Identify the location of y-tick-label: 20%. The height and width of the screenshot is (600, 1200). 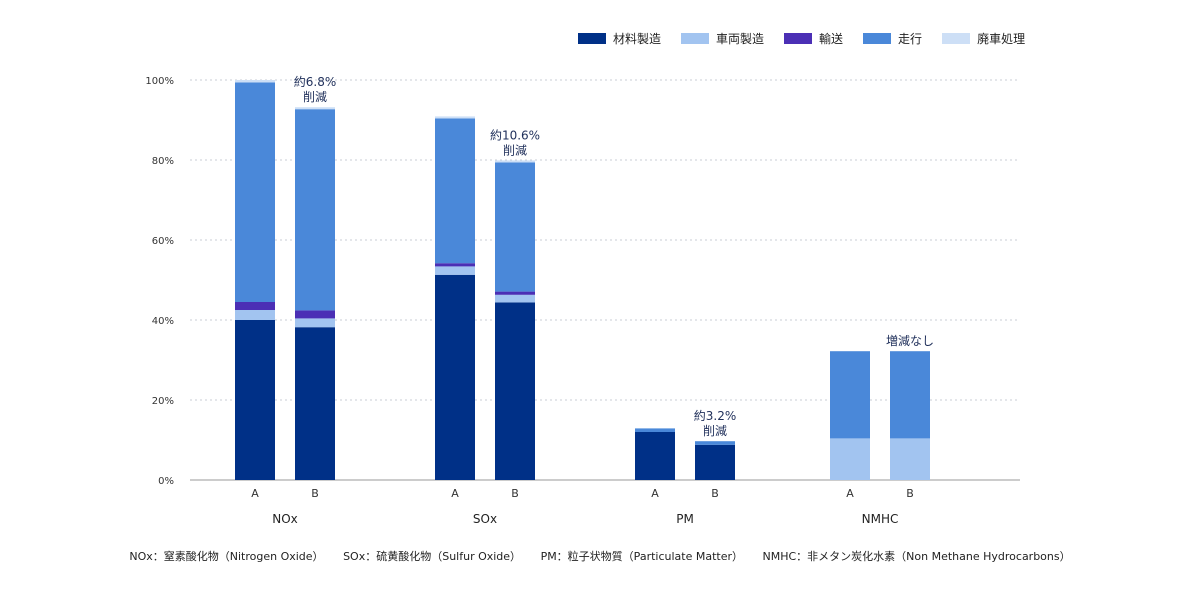
(163, 401).